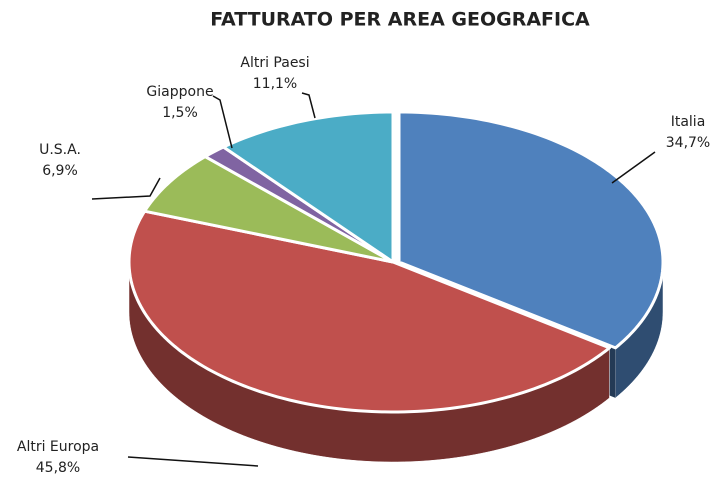 The image size is (720, 497). What do you see at coordinates (60, 150) in the screenshot?
I see `slice-label: U.S.A.` at bounding box center [60, 150].